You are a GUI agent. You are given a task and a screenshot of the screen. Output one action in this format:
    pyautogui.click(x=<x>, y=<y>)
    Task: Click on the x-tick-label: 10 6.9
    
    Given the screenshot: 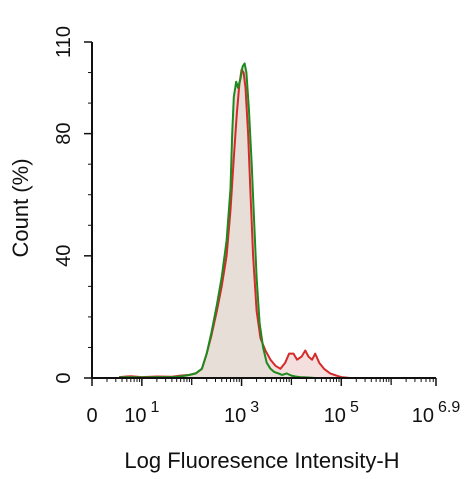 What is the action you would take?
    pyautogui.click(x=436, y=413)
    